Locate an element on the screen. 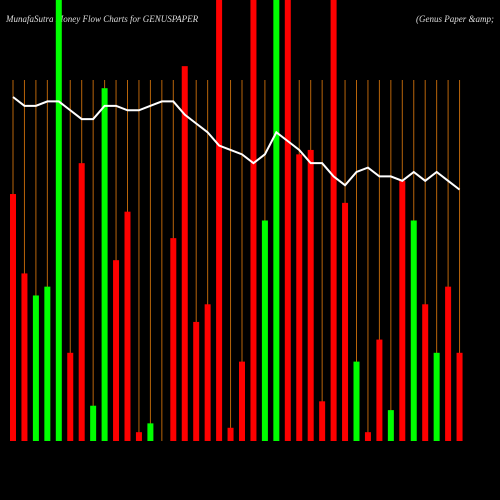  chart-subtitle: (Genus Paper &amp; is located at coordinates (455, 19).